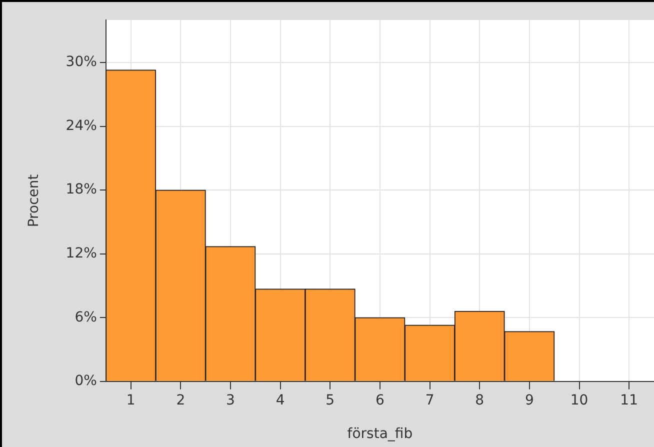 This screenshot has width=654, height=447. Describe the element at coordinates (380, 434) in the screenshot. I see `x-axis-title: första_fib` at that location.